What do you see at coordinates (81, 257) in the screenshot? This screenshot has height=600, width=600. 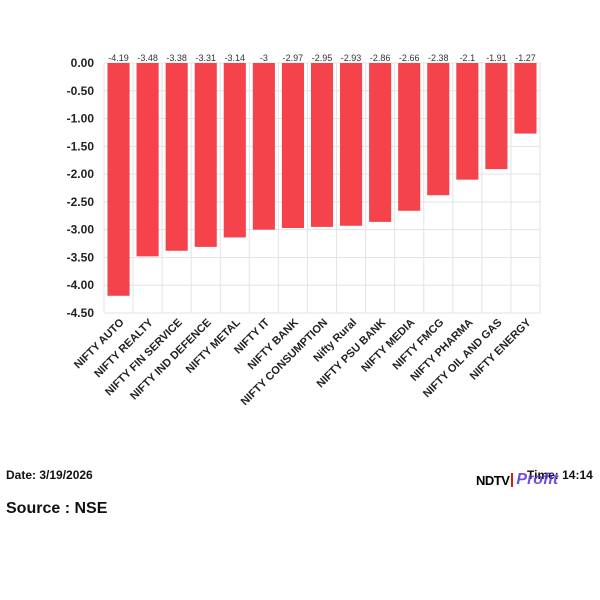 I see `y-tick-label: -3.50` at bounding box center [81, 257].